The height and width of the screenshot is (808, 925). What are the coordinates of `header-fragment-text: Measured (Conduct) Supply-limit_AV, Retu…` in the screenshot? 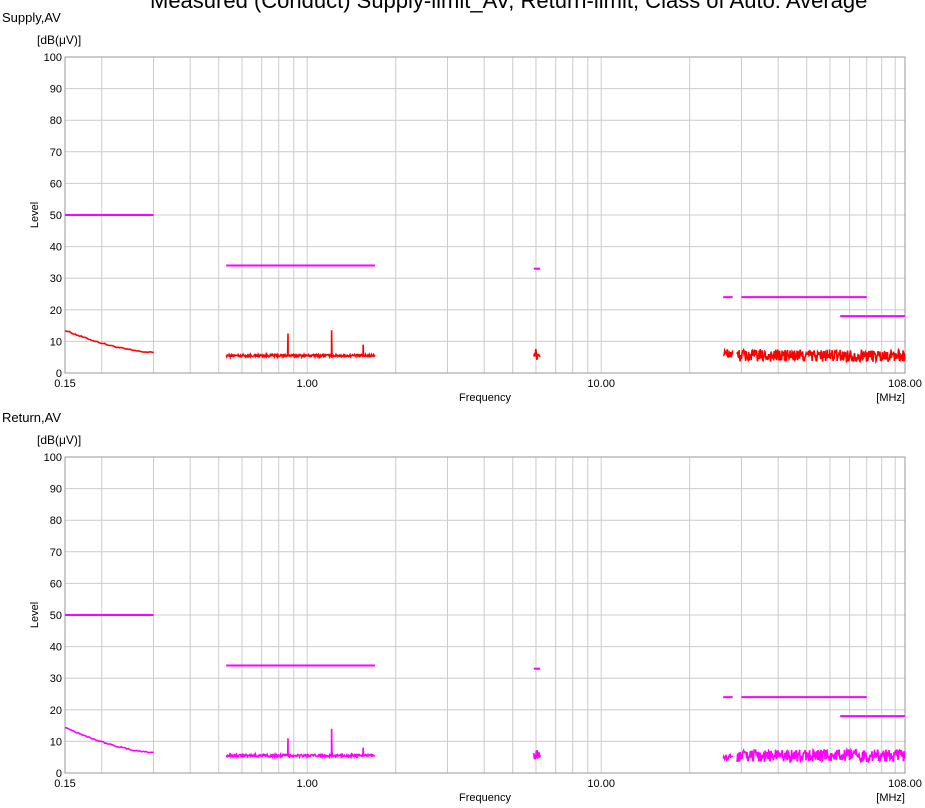 It's located at (509, 6).